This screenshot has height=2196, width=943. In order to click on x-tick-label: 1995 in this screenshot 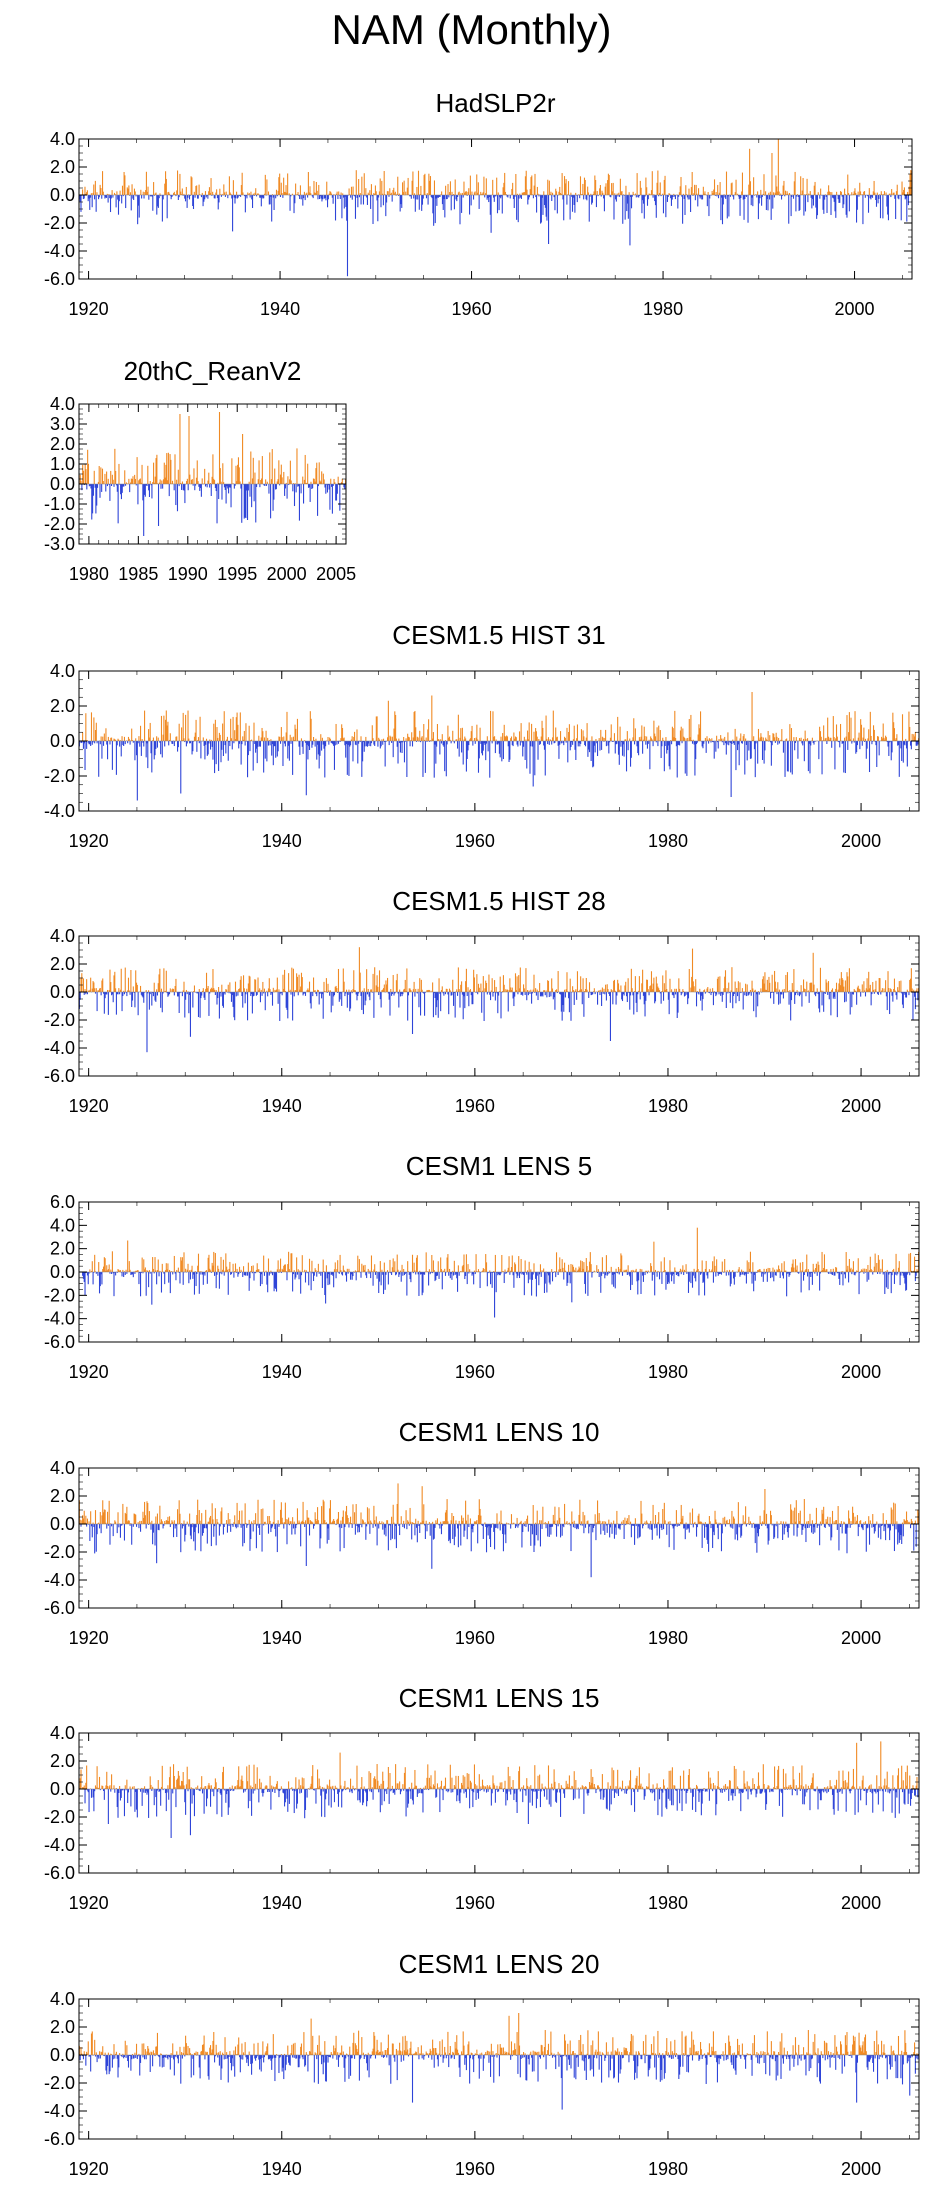, I will do `click(237, 574)`.